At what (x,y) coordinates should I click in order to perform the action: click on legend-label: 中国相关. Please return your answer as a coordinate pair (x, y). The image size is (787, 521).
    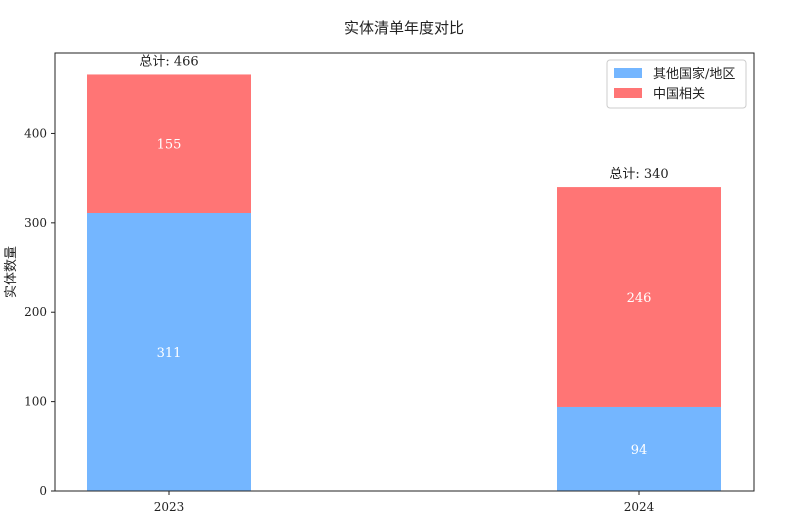
    Looking at the image, I should click on (679, 94).